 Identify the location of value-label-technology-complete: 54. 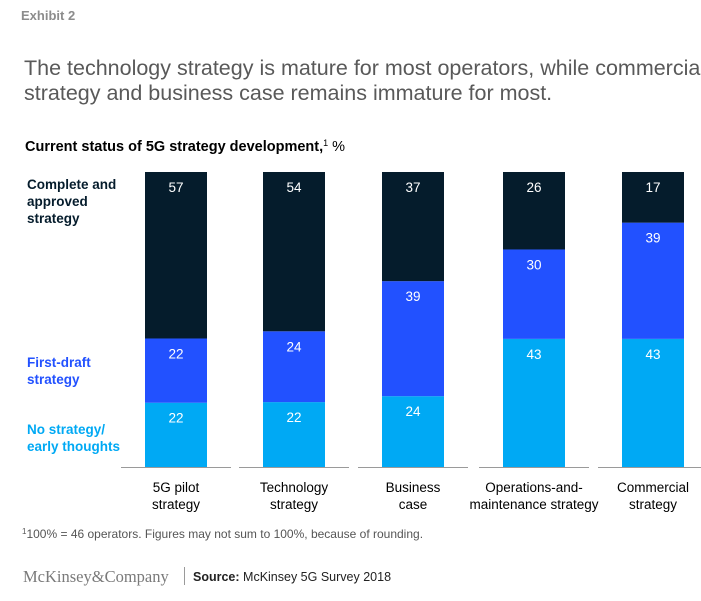
(294, 187).